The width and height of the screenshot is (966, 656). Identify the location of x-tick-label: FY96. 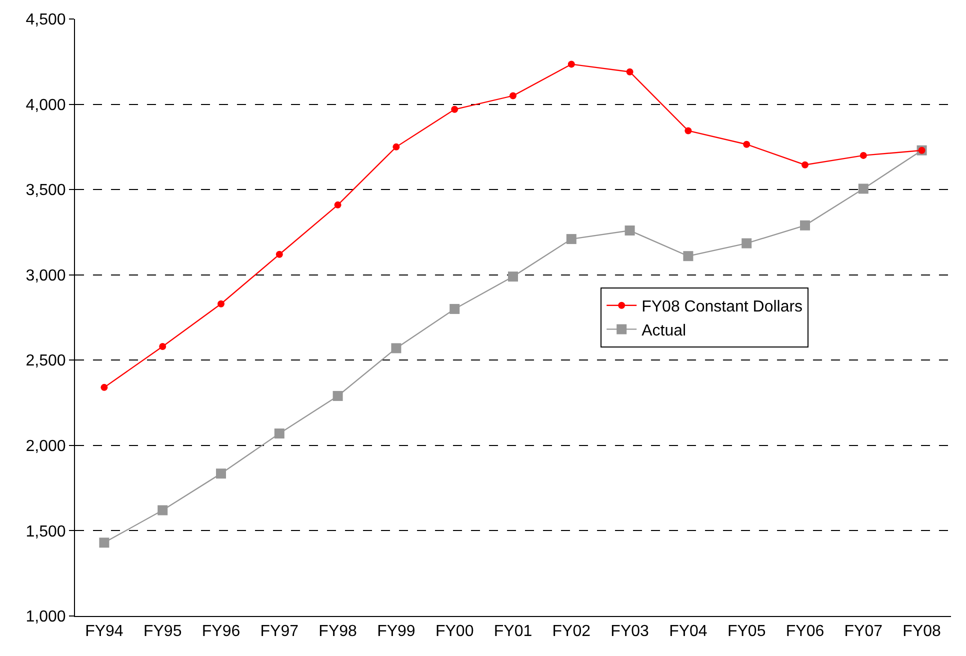
(221, 631).